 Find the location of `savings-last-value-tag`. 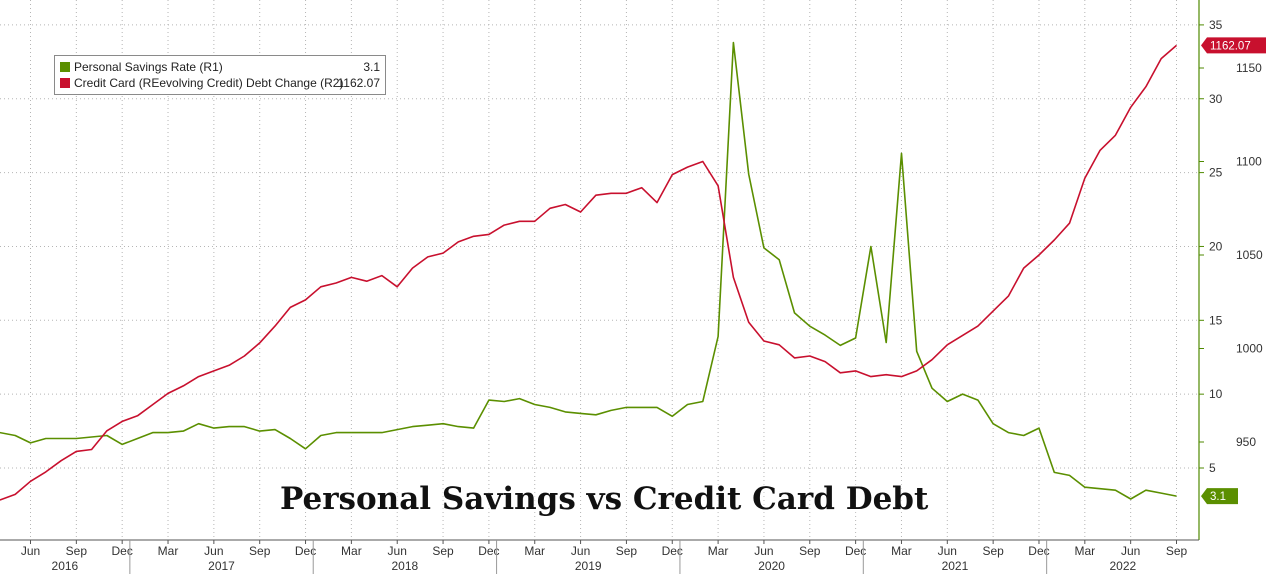

savings-last-value-tag is located at coordinates (1219, 496).